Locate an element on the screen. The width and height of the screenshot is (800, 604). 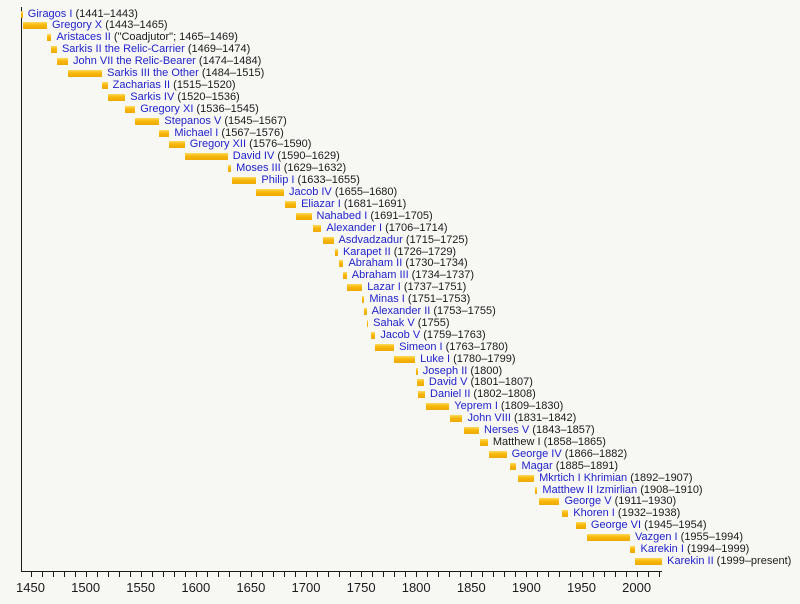
person-name-link: George V is located at coordinates (588, 501).